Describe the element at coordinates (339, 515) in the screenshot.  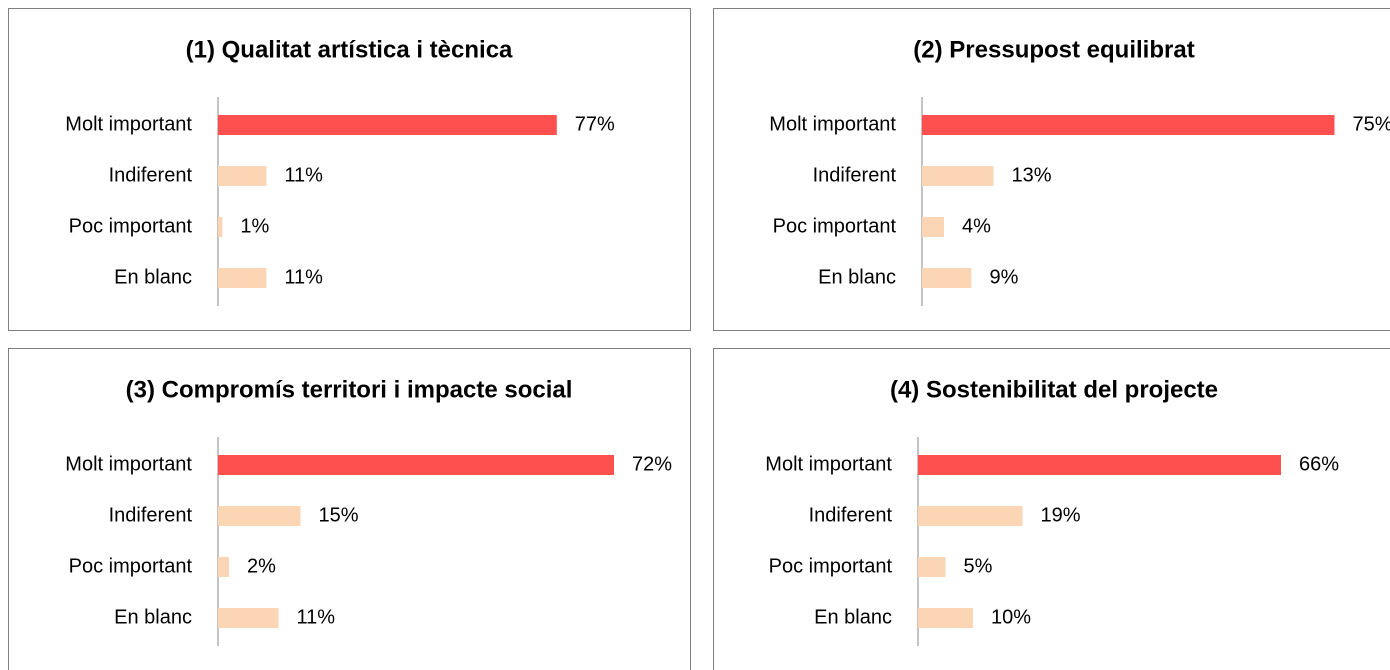
I see `value-label: 15%` at that location.